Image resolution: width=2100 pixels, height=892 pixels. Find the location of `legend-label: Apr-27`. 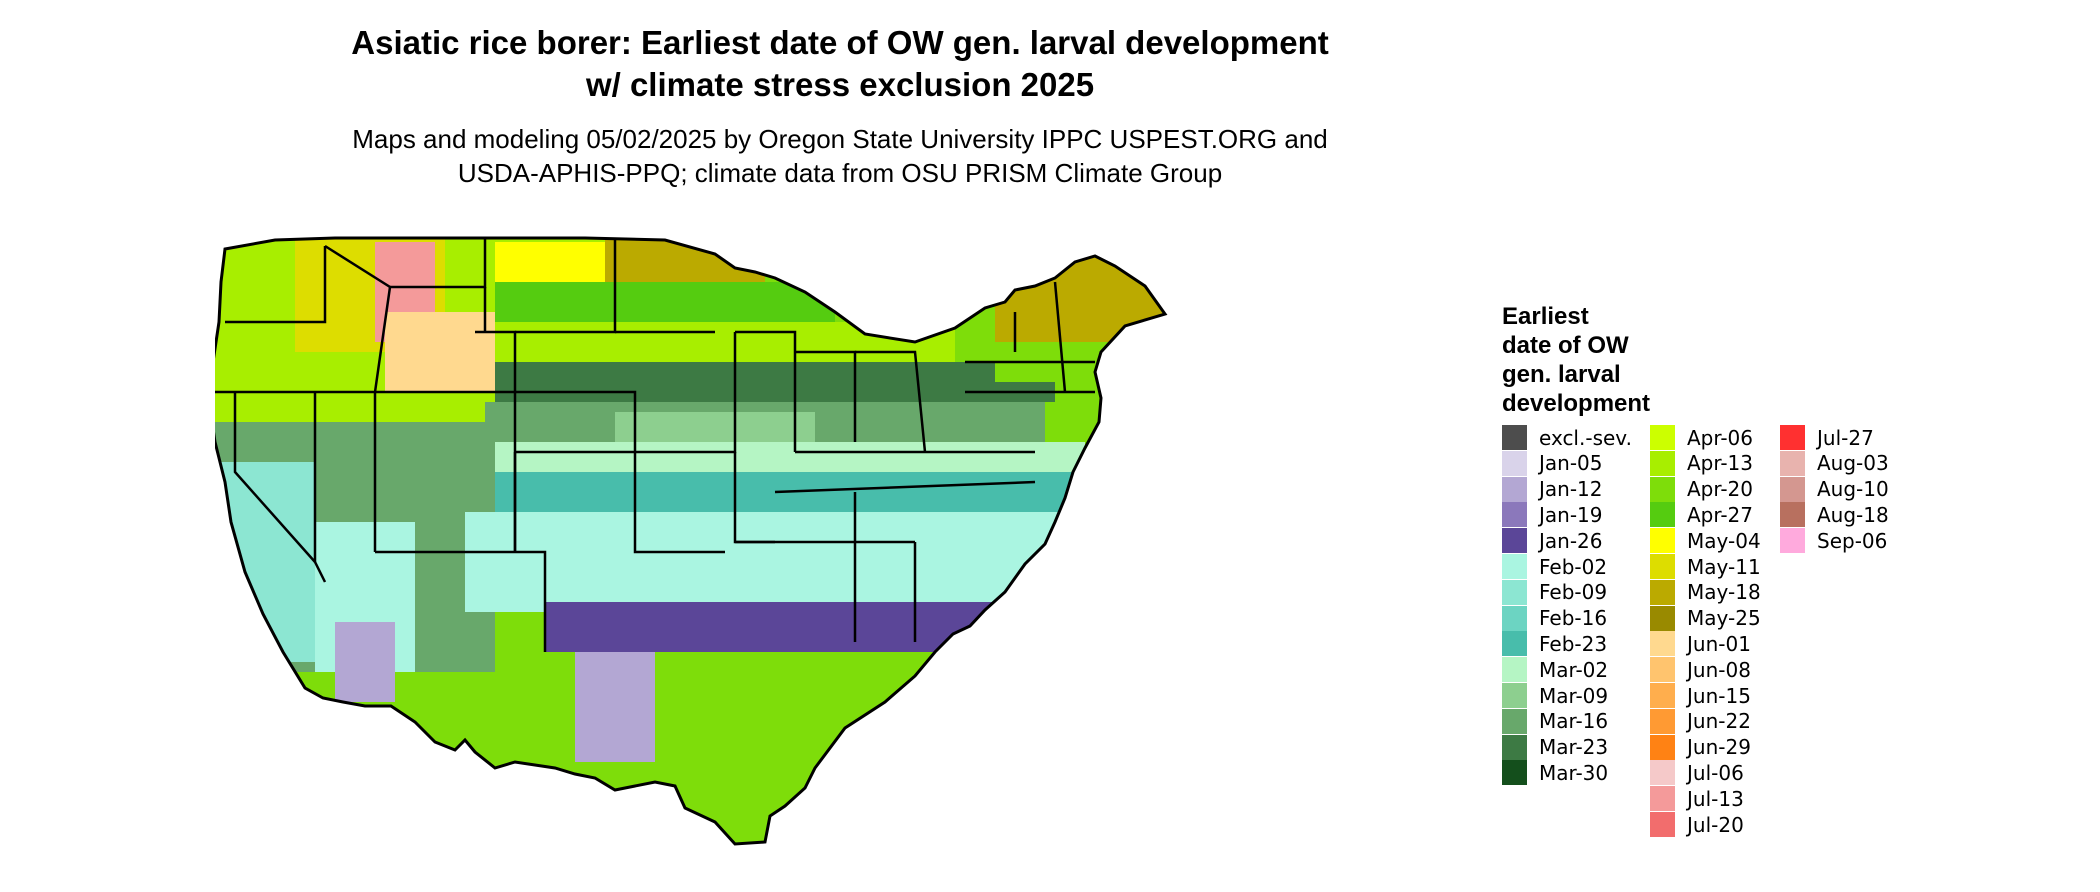

legend-label: Apr-27 is located at coordinates (1720, 514).